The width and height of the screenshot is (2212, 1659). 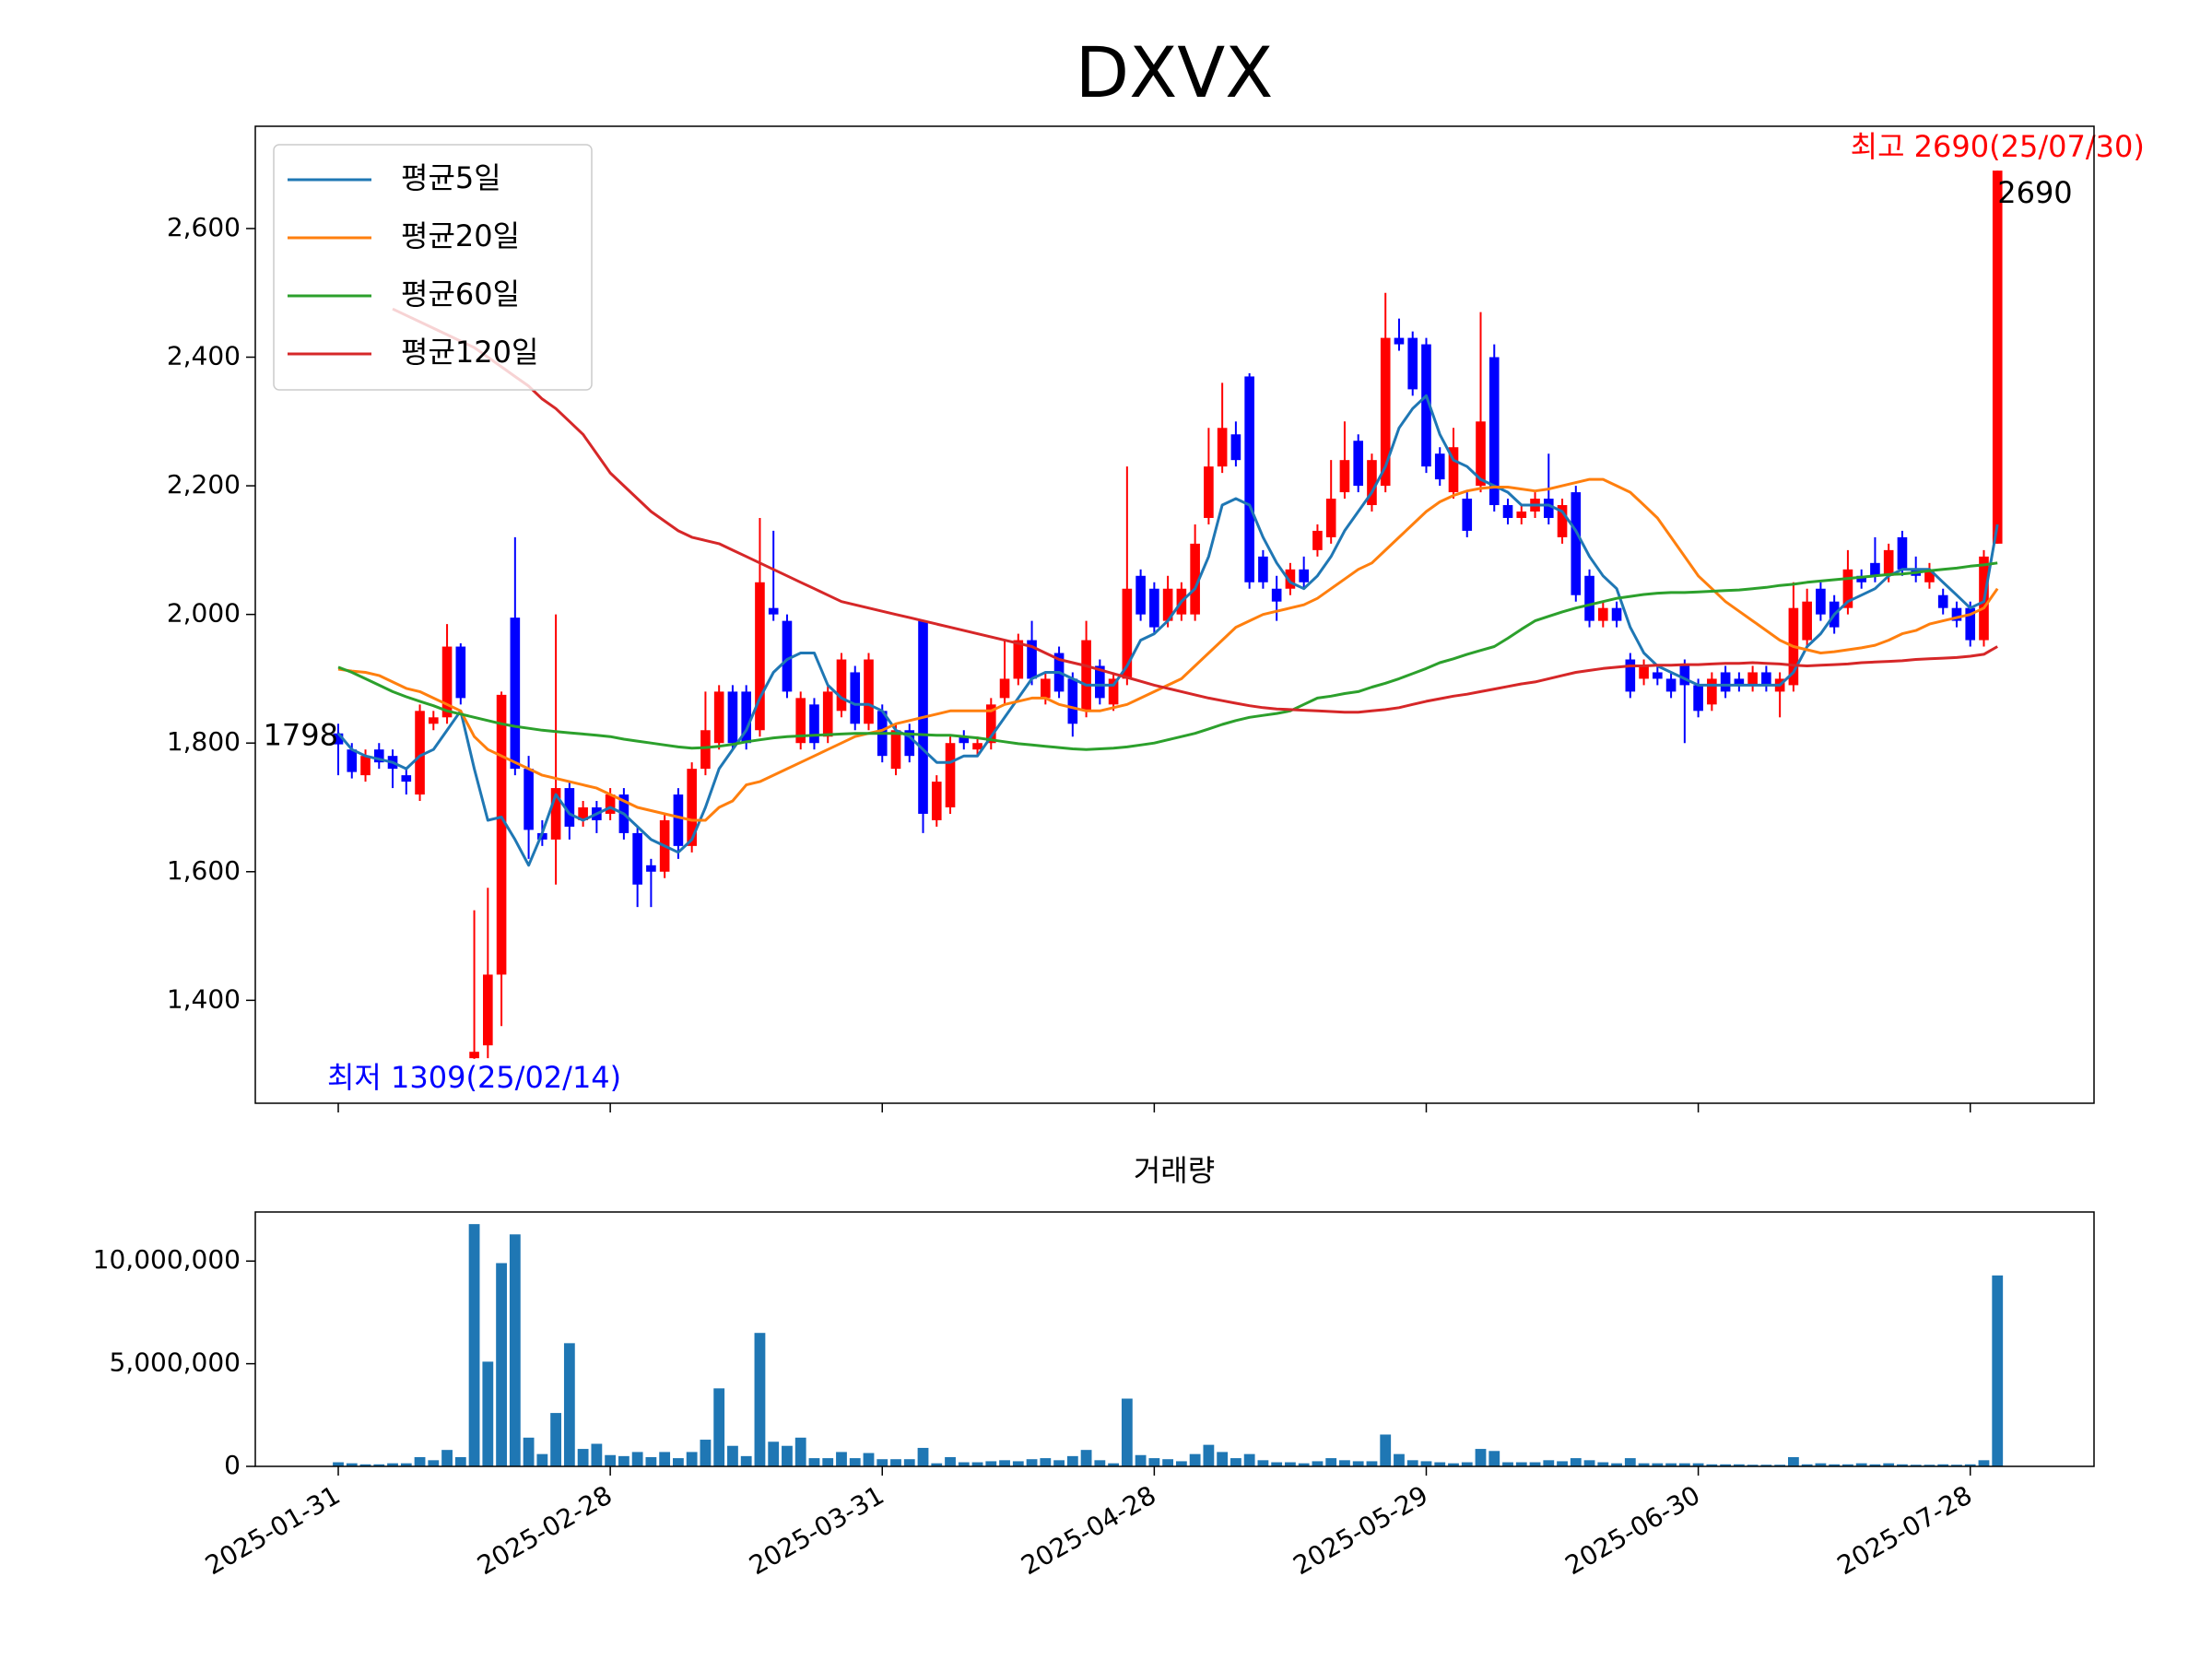 What do you see at coordinates (204, 870) in the screenshot?
I see `y-tick-label: 1,600` at bounding box center [204, 870].